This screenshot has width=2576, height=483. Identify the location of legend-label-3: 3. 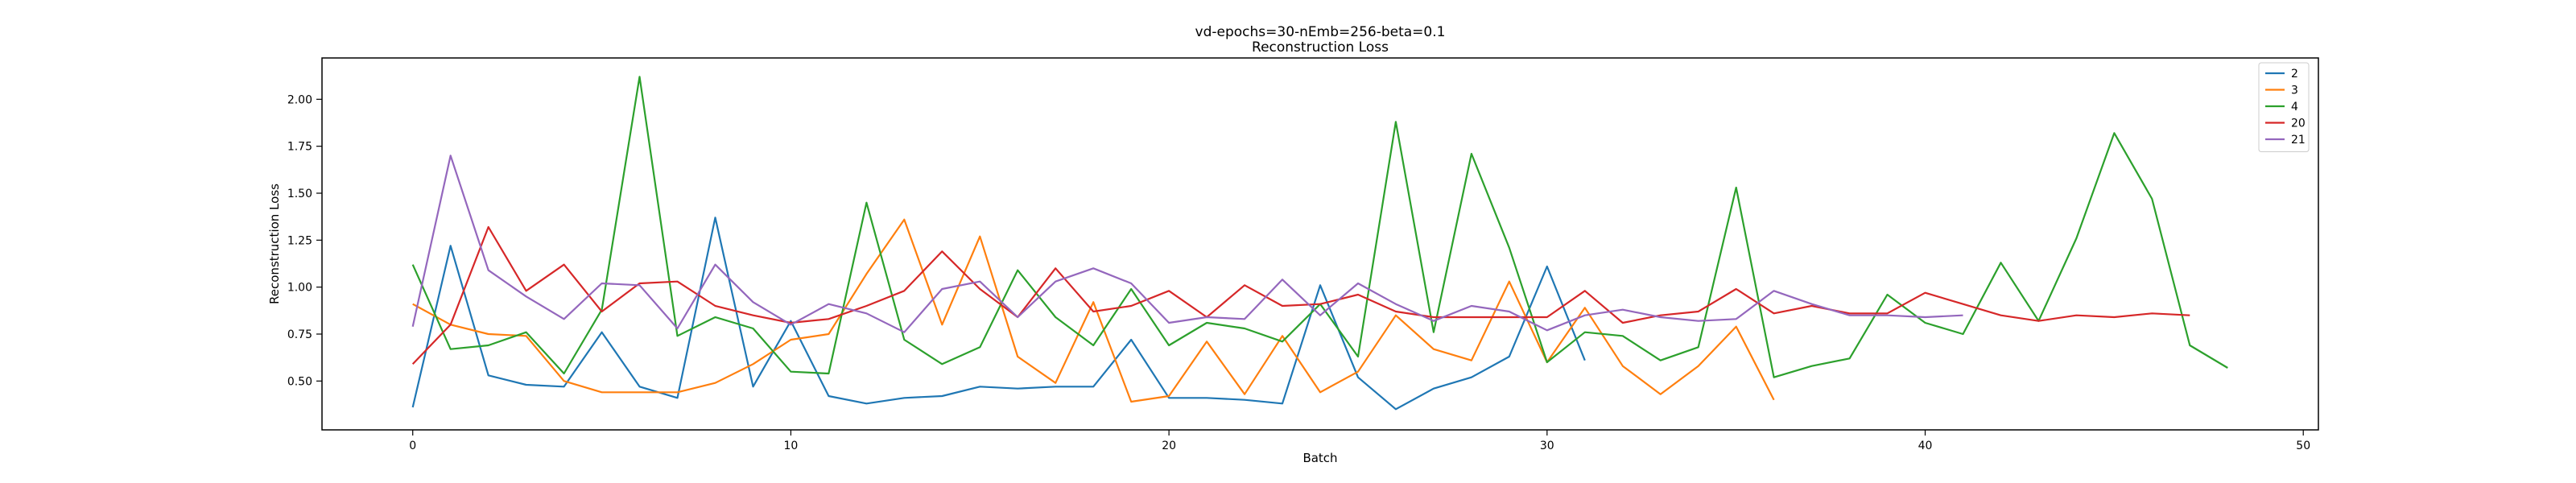
(2294, 91).